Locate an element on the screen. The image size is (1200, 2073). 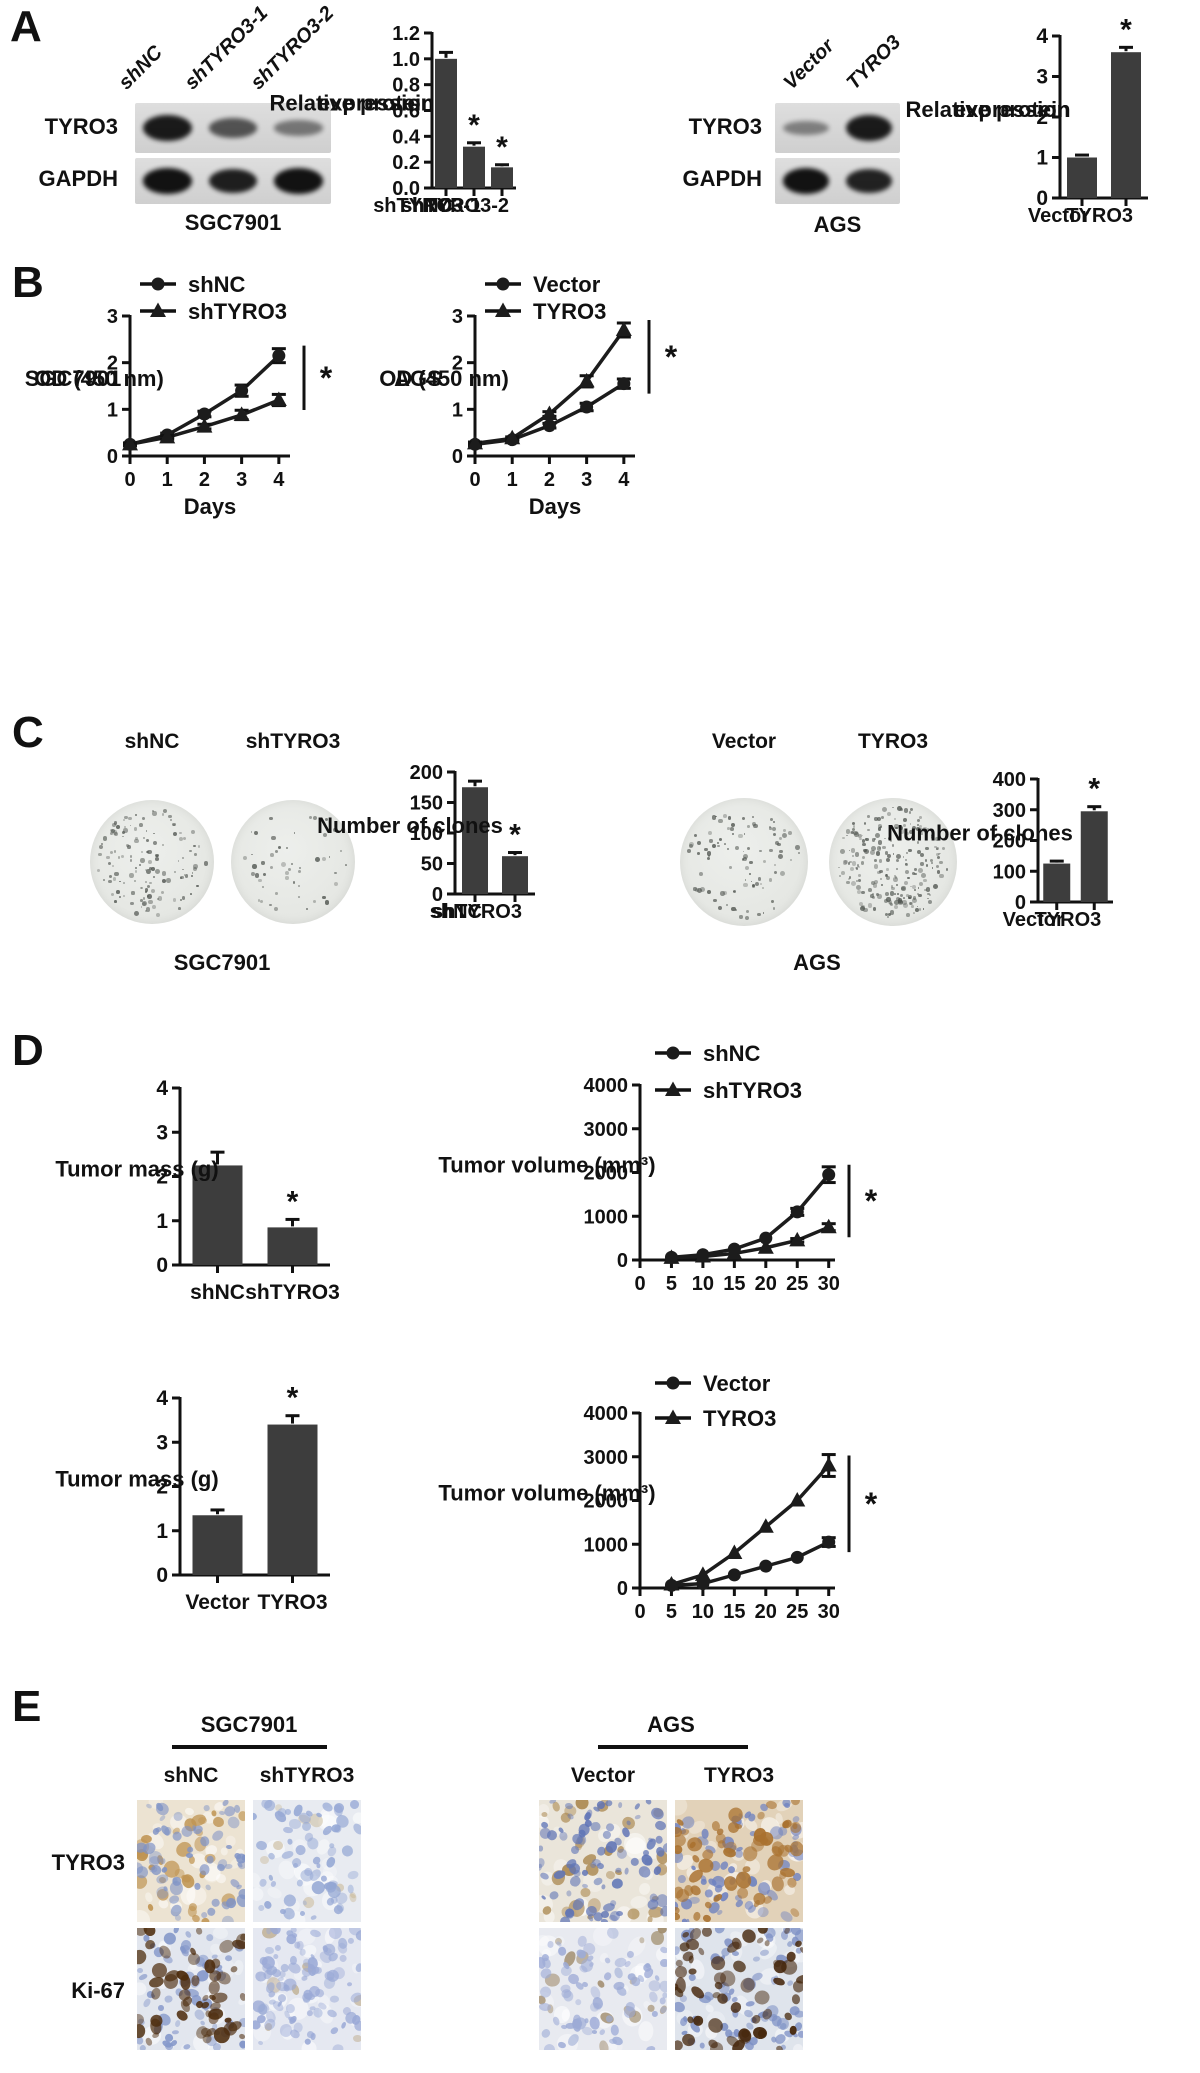
vector-tumor-mass-plot: 0 1 2 3 4 Vector * TYRO3 Tumor mass (g) is located at coordinates (192, 1498).